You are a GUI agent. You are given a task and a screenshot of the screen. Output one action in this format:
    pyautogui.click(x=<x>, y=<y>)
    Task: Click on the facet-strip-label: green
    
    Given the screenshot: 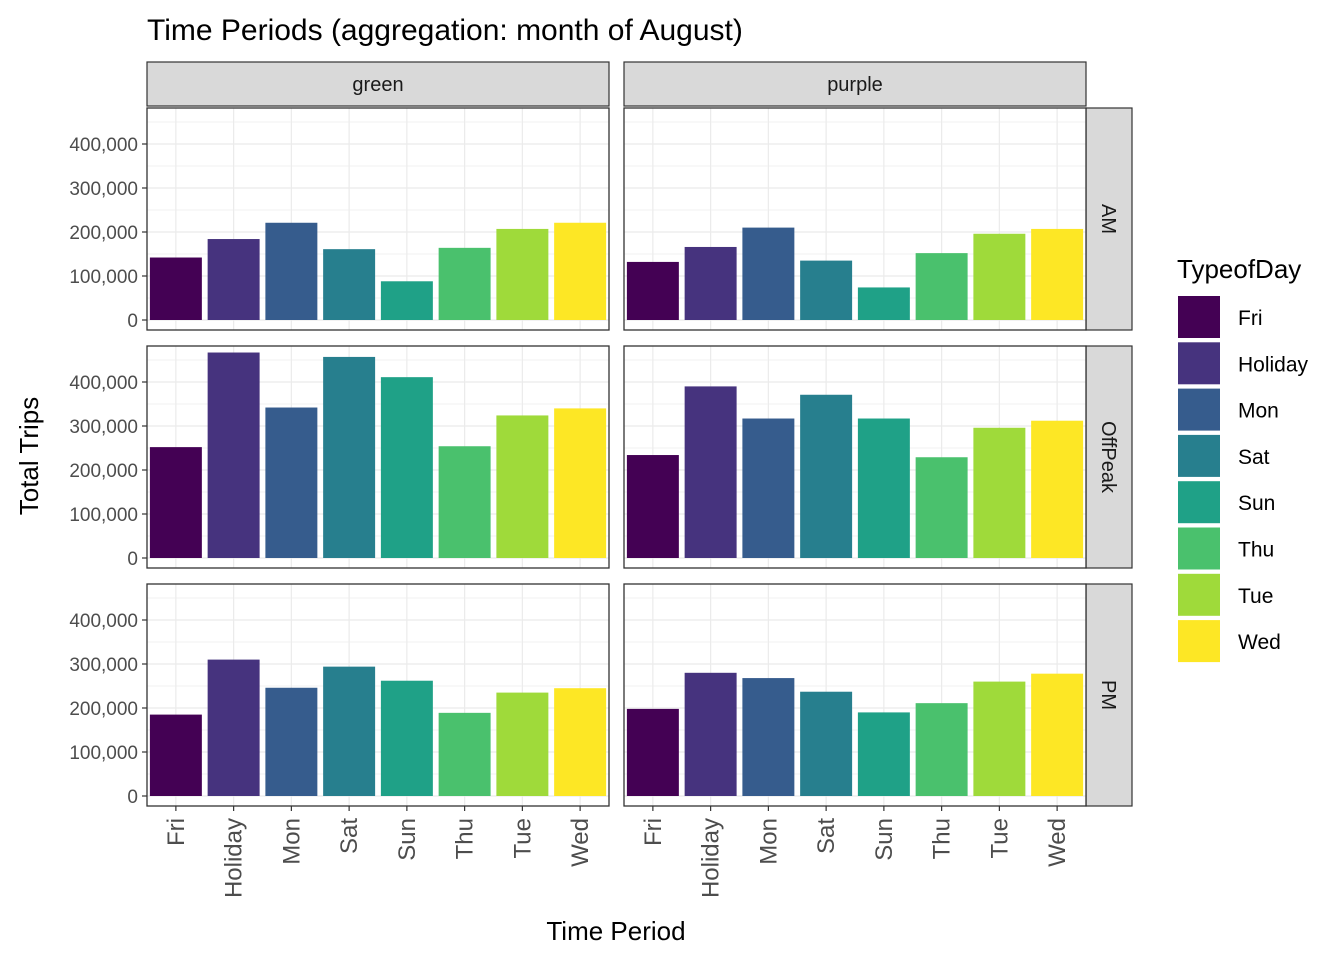 What is the action you would take?
    pyautogui.click(x=377, y=85)
    